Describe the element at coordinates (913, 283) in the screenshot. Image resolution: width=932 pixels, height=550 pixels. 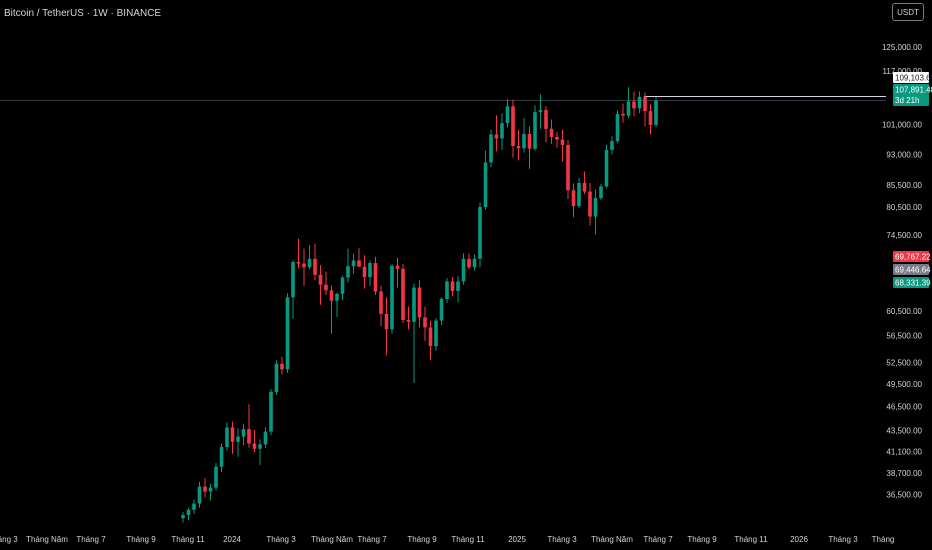
I see `price-badge-value: 68,331.39` at that location.